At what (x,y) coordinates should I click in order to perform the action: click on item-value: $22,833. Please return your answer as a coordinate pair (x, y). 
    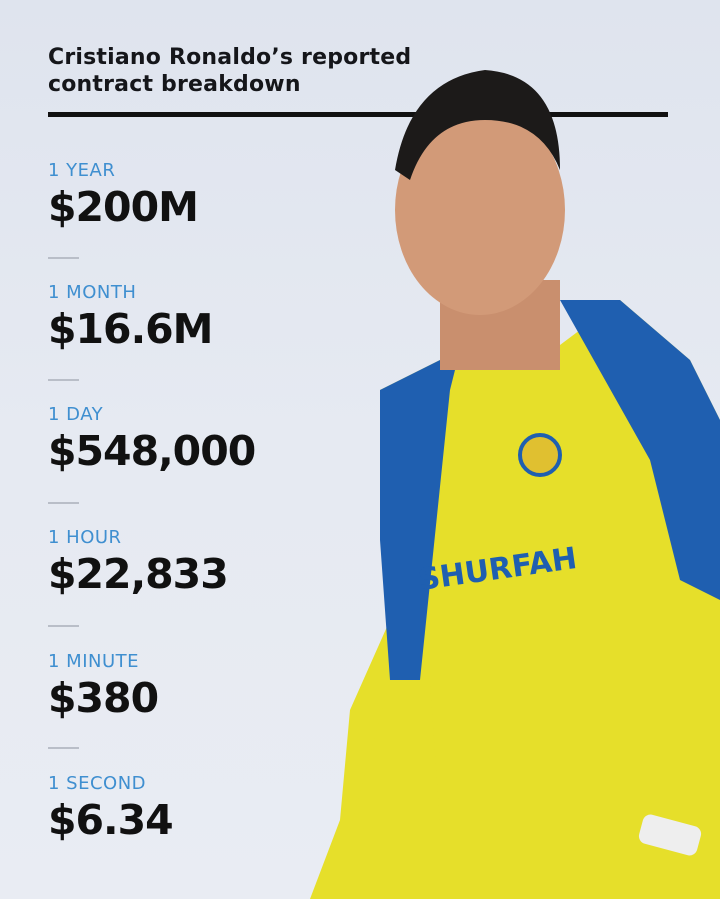
    Looking at the image, I should click on (138, 574).